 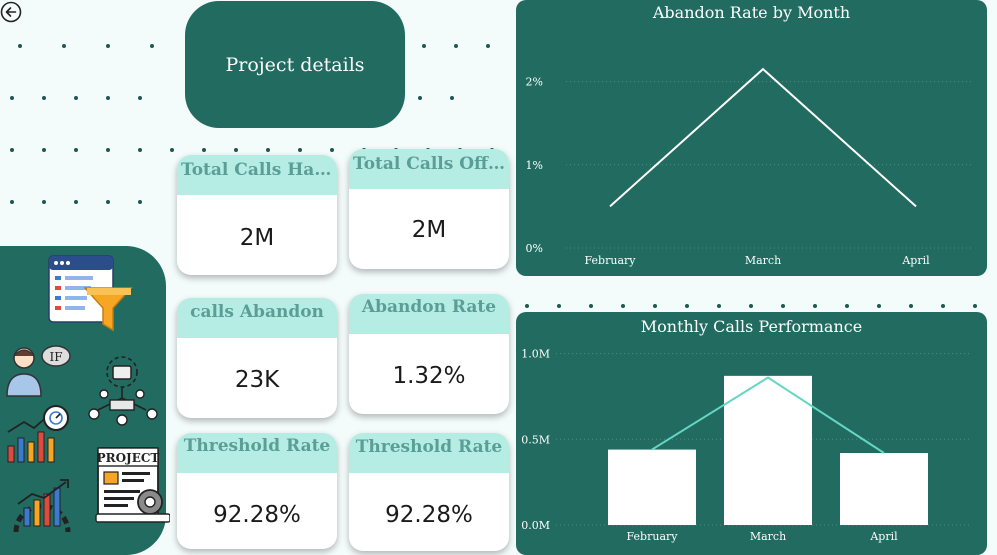 What do you see at coordinates (55, 357) in the screenshot?
I see `if-text: IF` at bounding box center [55, 357].